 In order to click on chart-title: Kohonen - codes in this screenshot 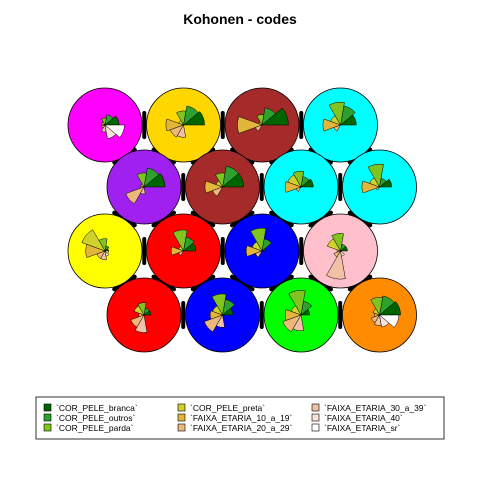, I will do `click(240, 19)`.